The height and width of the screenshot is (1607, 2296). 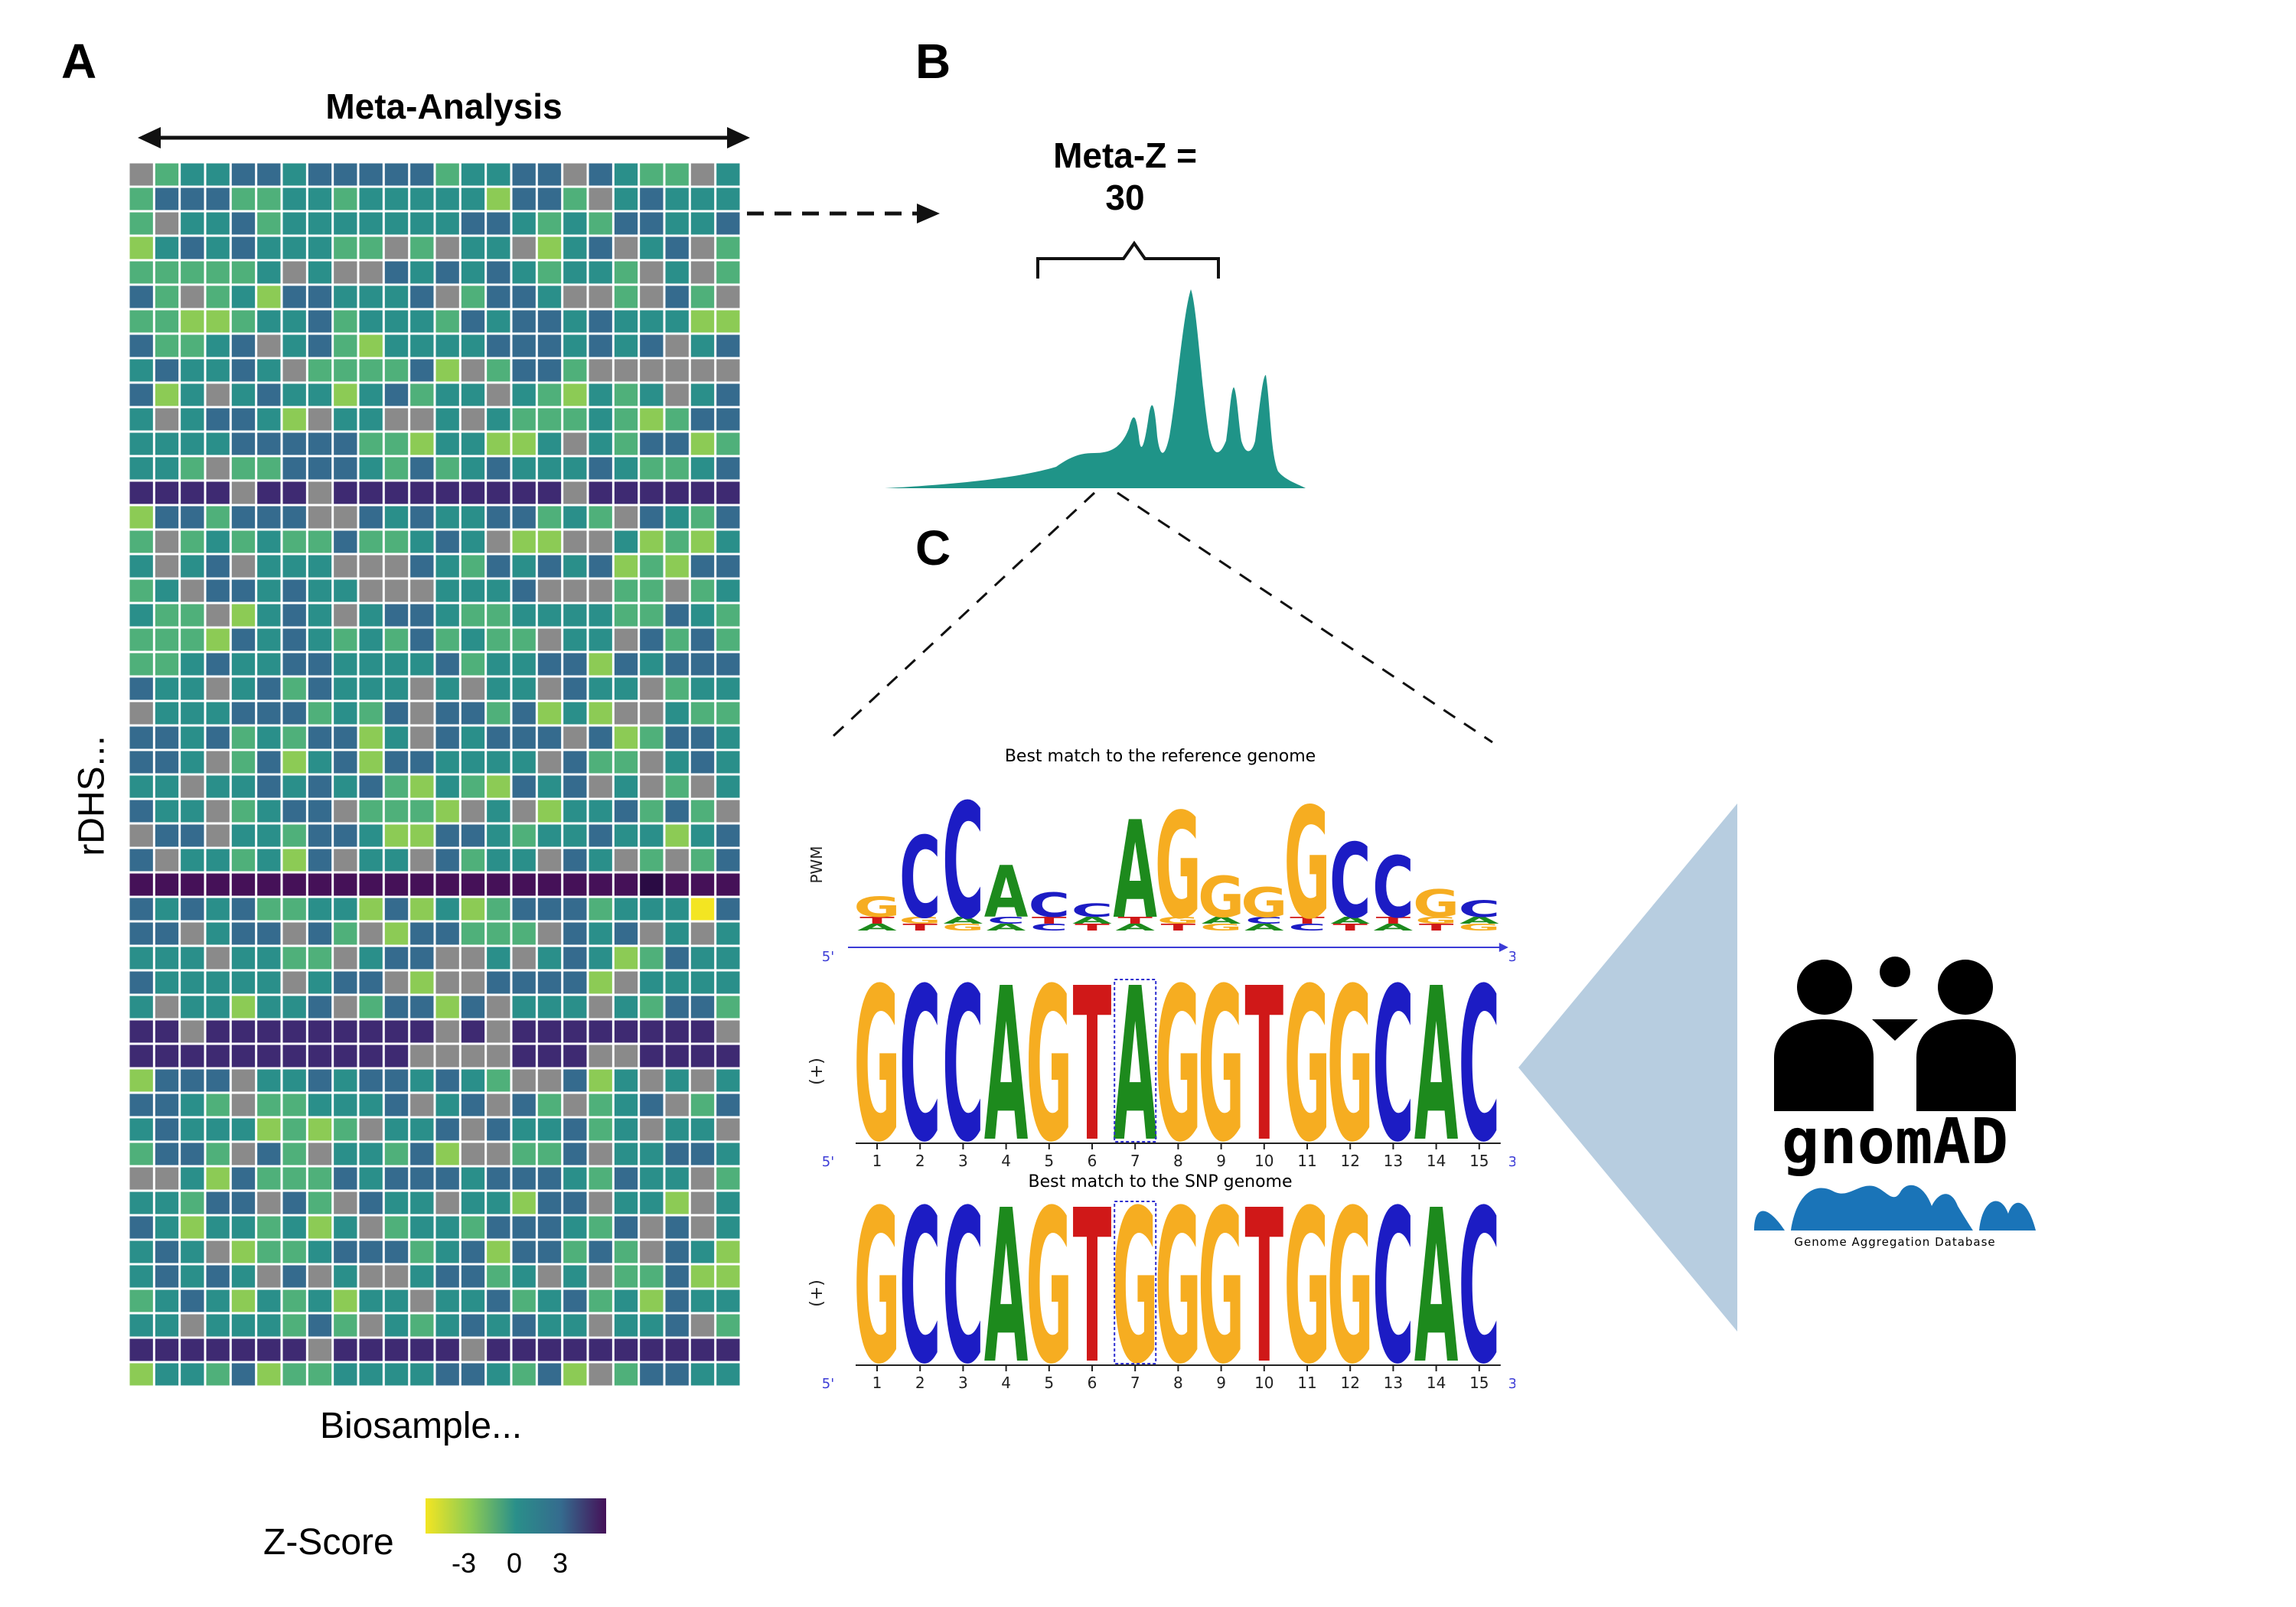 I want to click on panel-label-c: C, so click(x=933, y=547).